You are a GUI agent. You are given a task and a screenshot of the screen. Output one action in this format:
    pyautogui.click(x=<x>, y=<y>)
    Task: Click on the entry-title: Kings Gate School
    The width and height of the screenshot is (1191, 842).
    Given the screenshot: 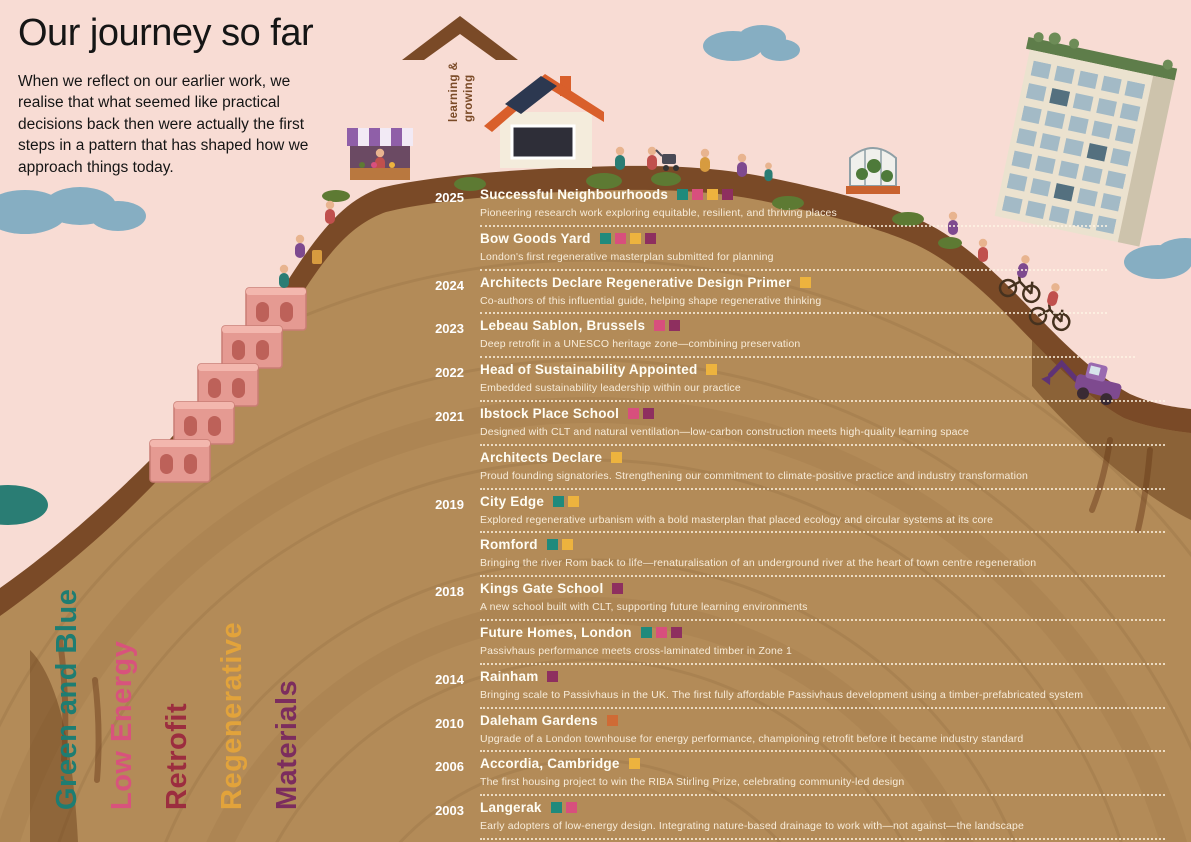 What is the action you would take?
    pyautogui.click(x=542, y=589)
    